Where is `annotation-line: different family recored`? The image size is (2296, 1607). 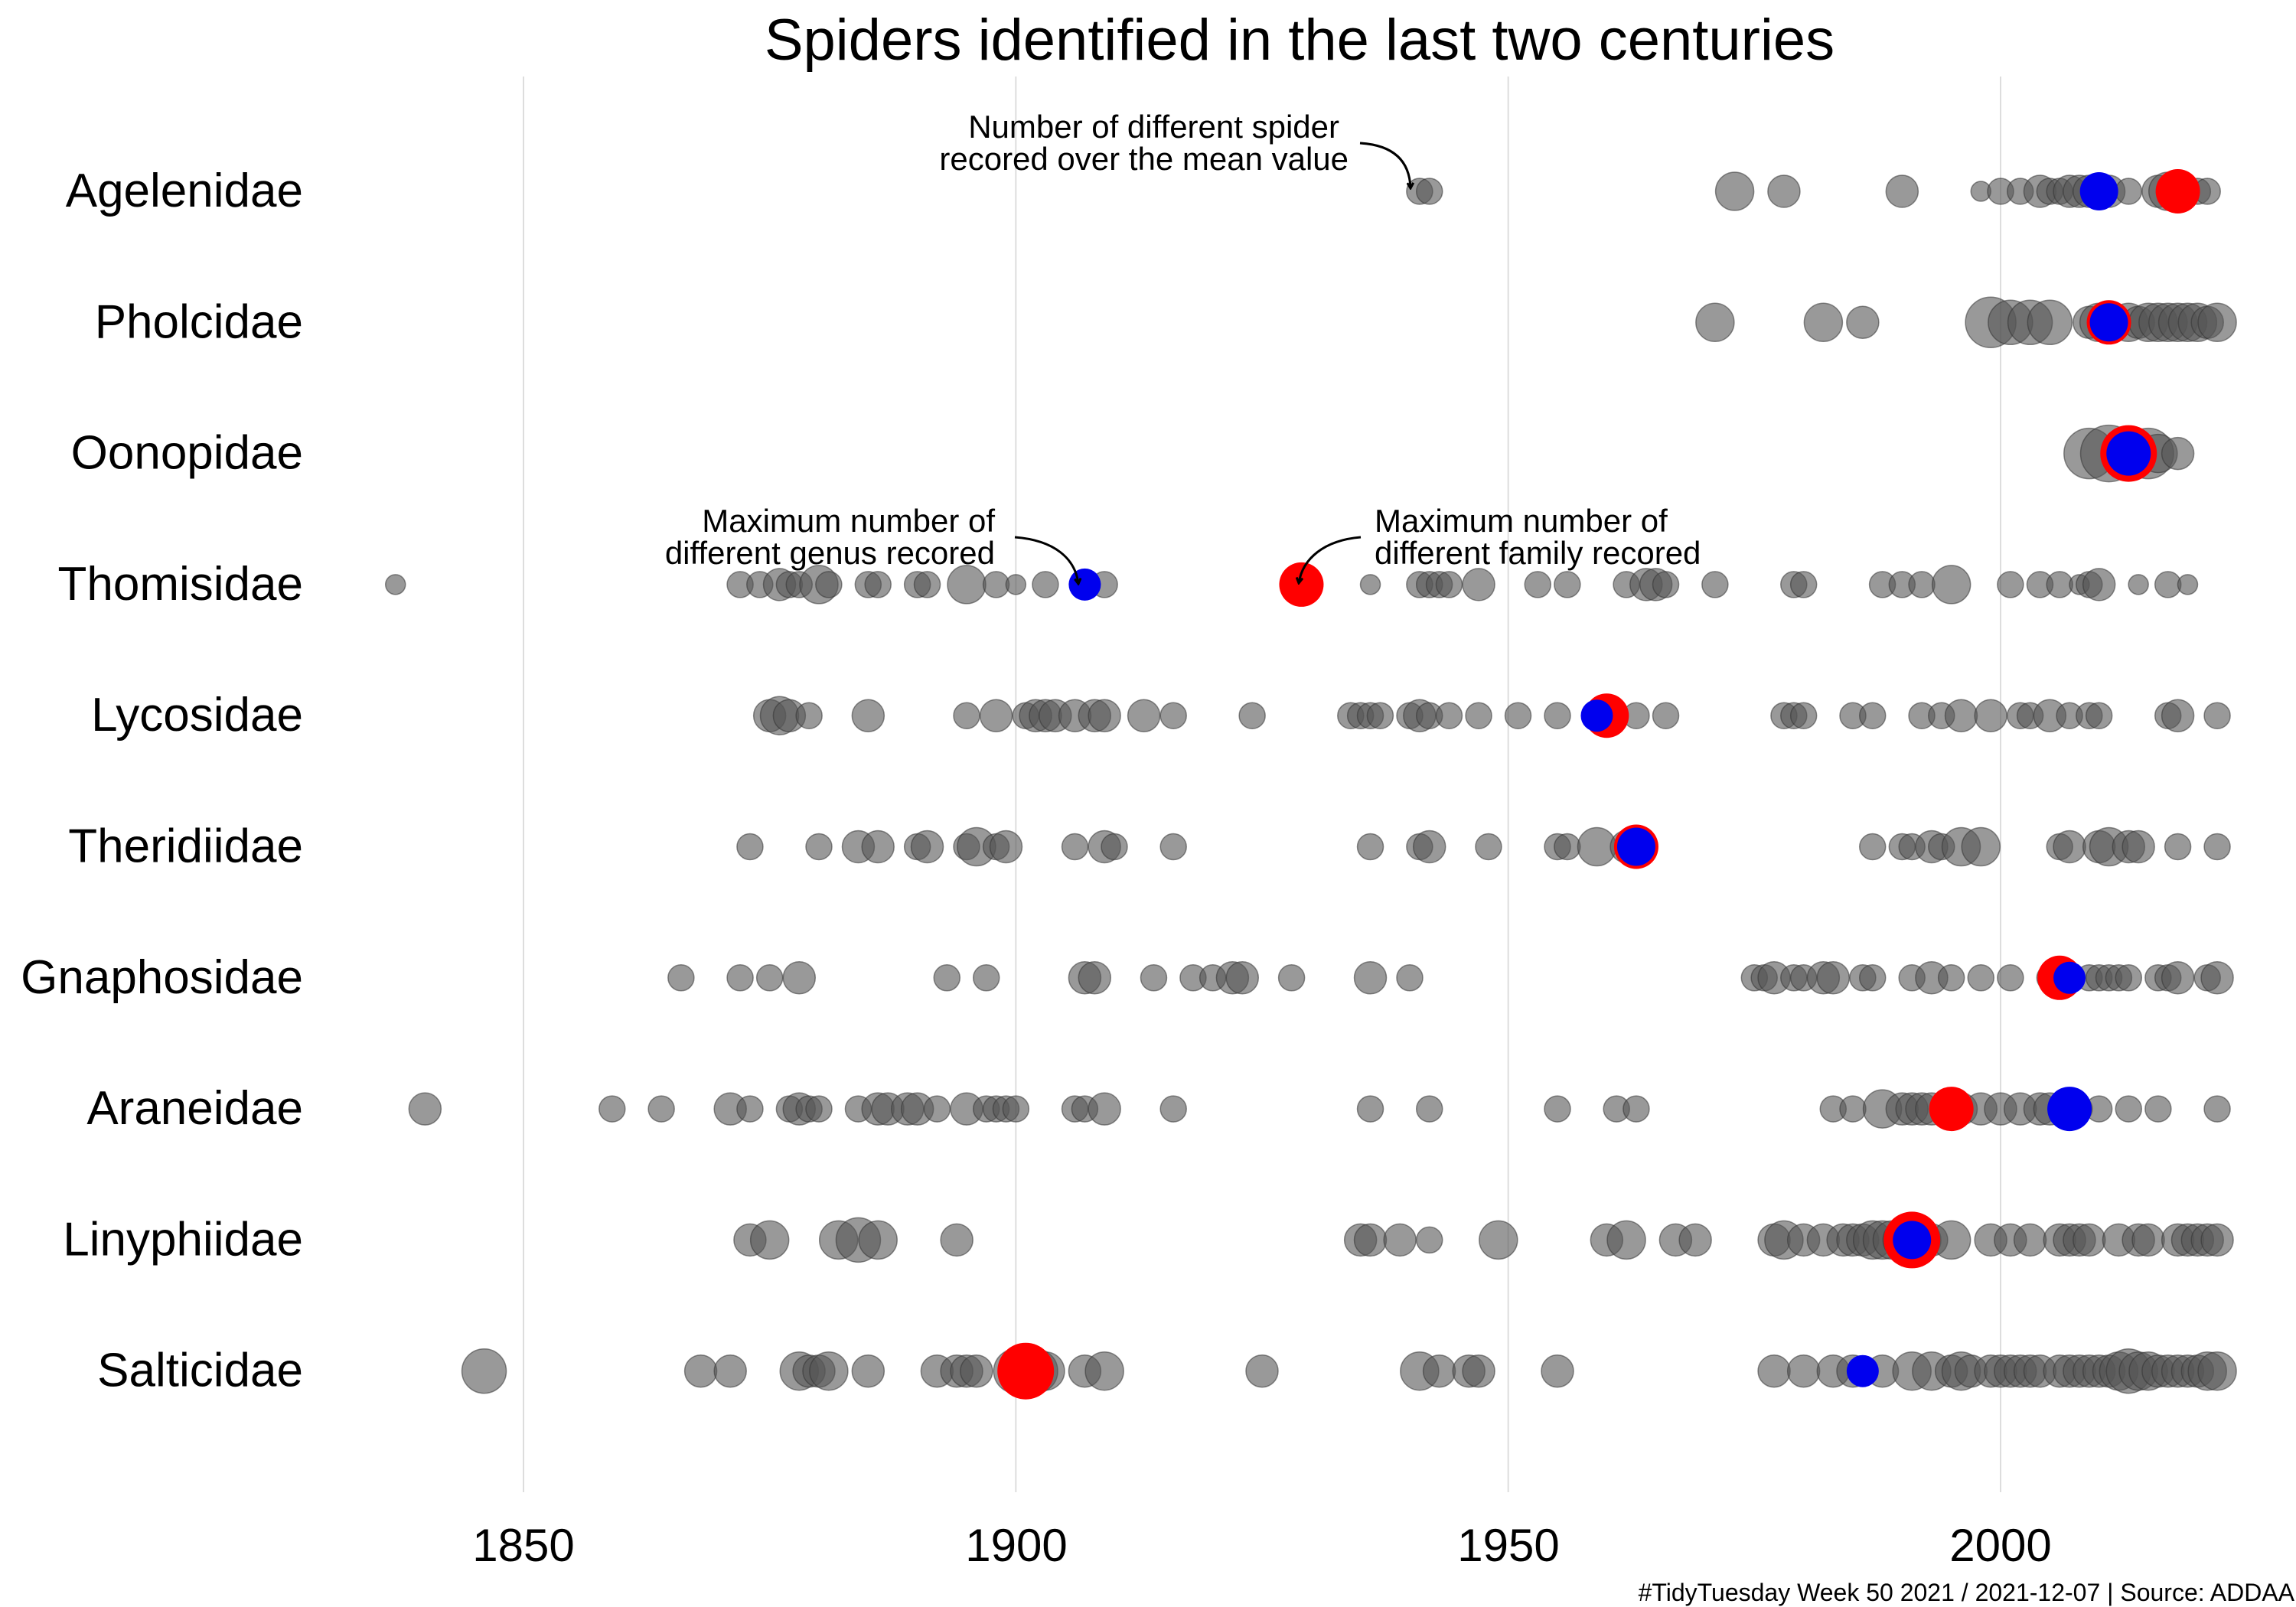
annotation-line: different family recored is located at coordinates (1538, 553).